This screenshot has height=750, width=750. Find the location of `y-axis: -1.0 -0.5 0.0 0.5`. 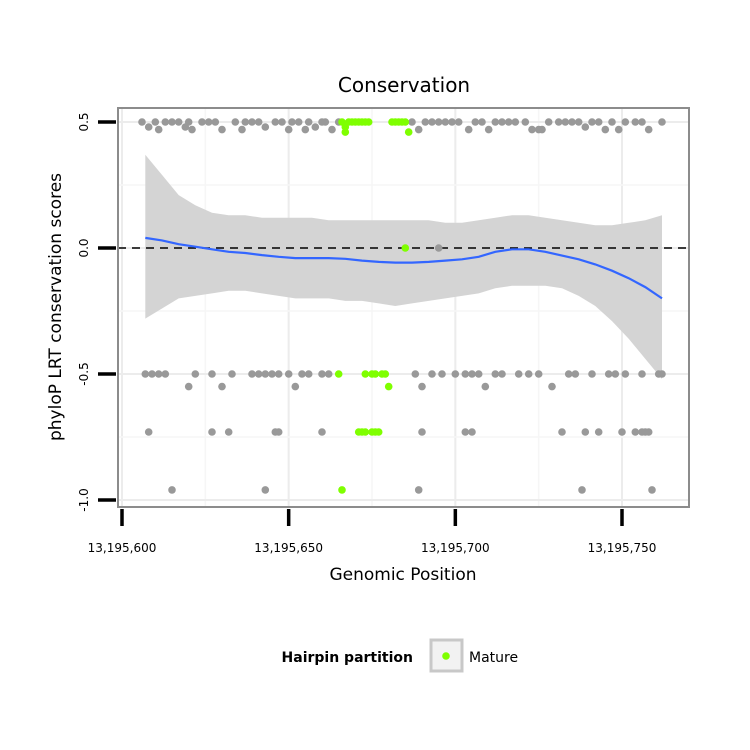

y-axis: -1.0 -0.5 0.0 0.5 is located at coordinates (96, 312).